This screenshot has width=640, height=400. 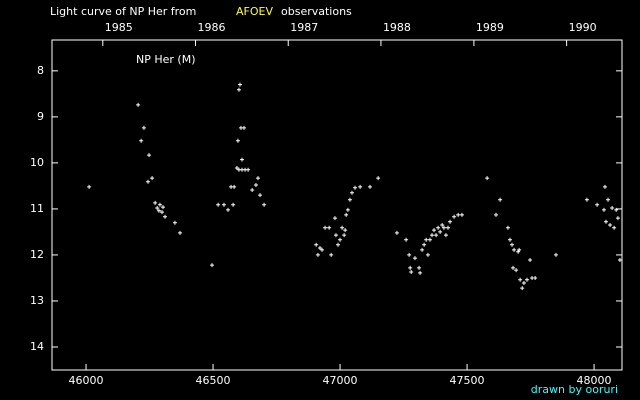 I want to click on y-tick-label: 11, so click(x=37, y=208).